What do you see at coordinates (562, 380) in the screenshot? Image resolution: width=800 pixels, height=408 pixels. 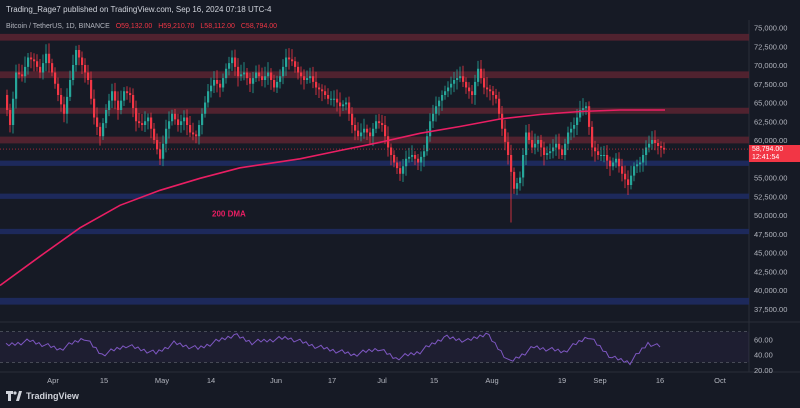 I see `time-axis-label: 19` at bounding box center [562, 380].